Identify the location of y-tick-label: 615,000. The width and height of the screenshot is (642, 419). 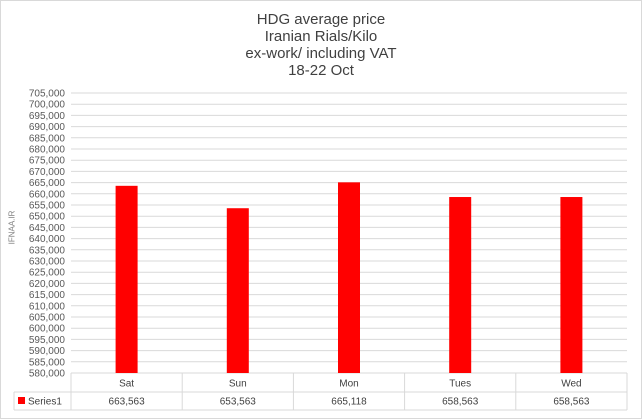
(47, 295).